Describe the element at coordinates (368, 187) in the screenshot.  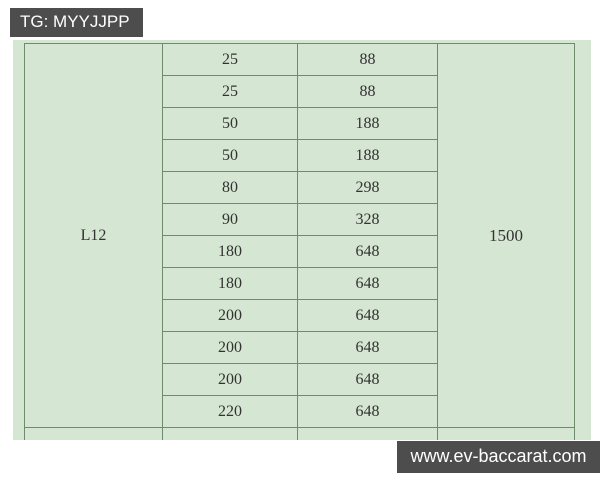
I see `price-cell: 298` at that location.